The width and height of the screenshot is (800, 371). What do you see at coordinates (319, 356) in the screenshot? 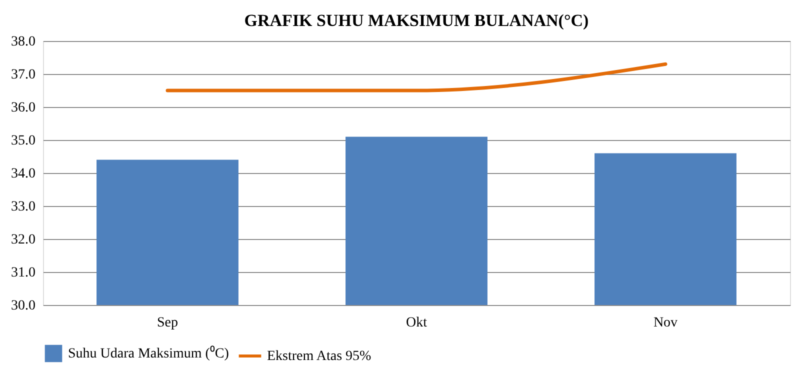
I see `legend-label: Ekstrem Atas 95%` at bounding box center [319, 356].